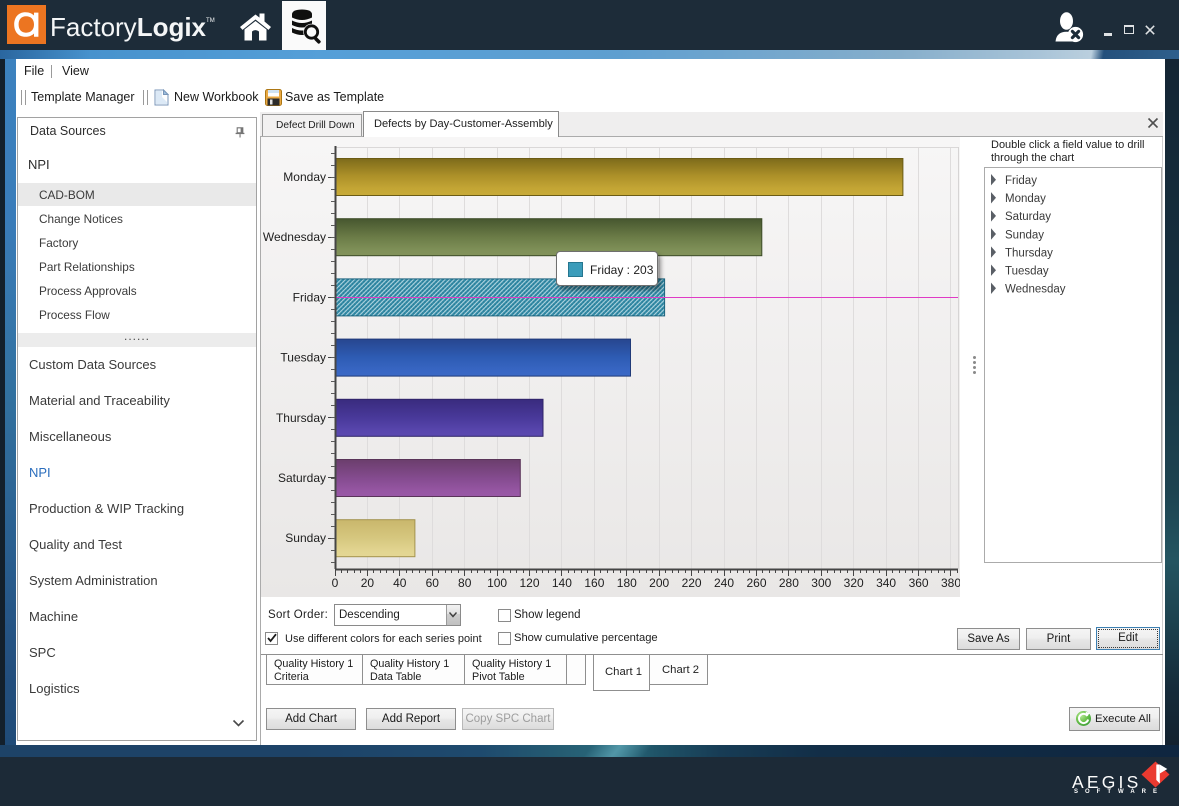  Describe the element at coordinates (529, 583) in the screenshot. I see `svg-text: 120` at that location.